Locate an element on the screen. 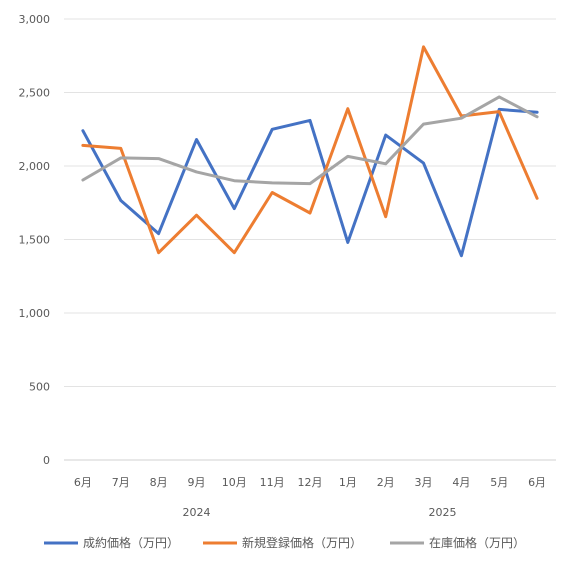 The image size is (571, 571). x-tick-label: 3月 is located at coordinates (424, 482).